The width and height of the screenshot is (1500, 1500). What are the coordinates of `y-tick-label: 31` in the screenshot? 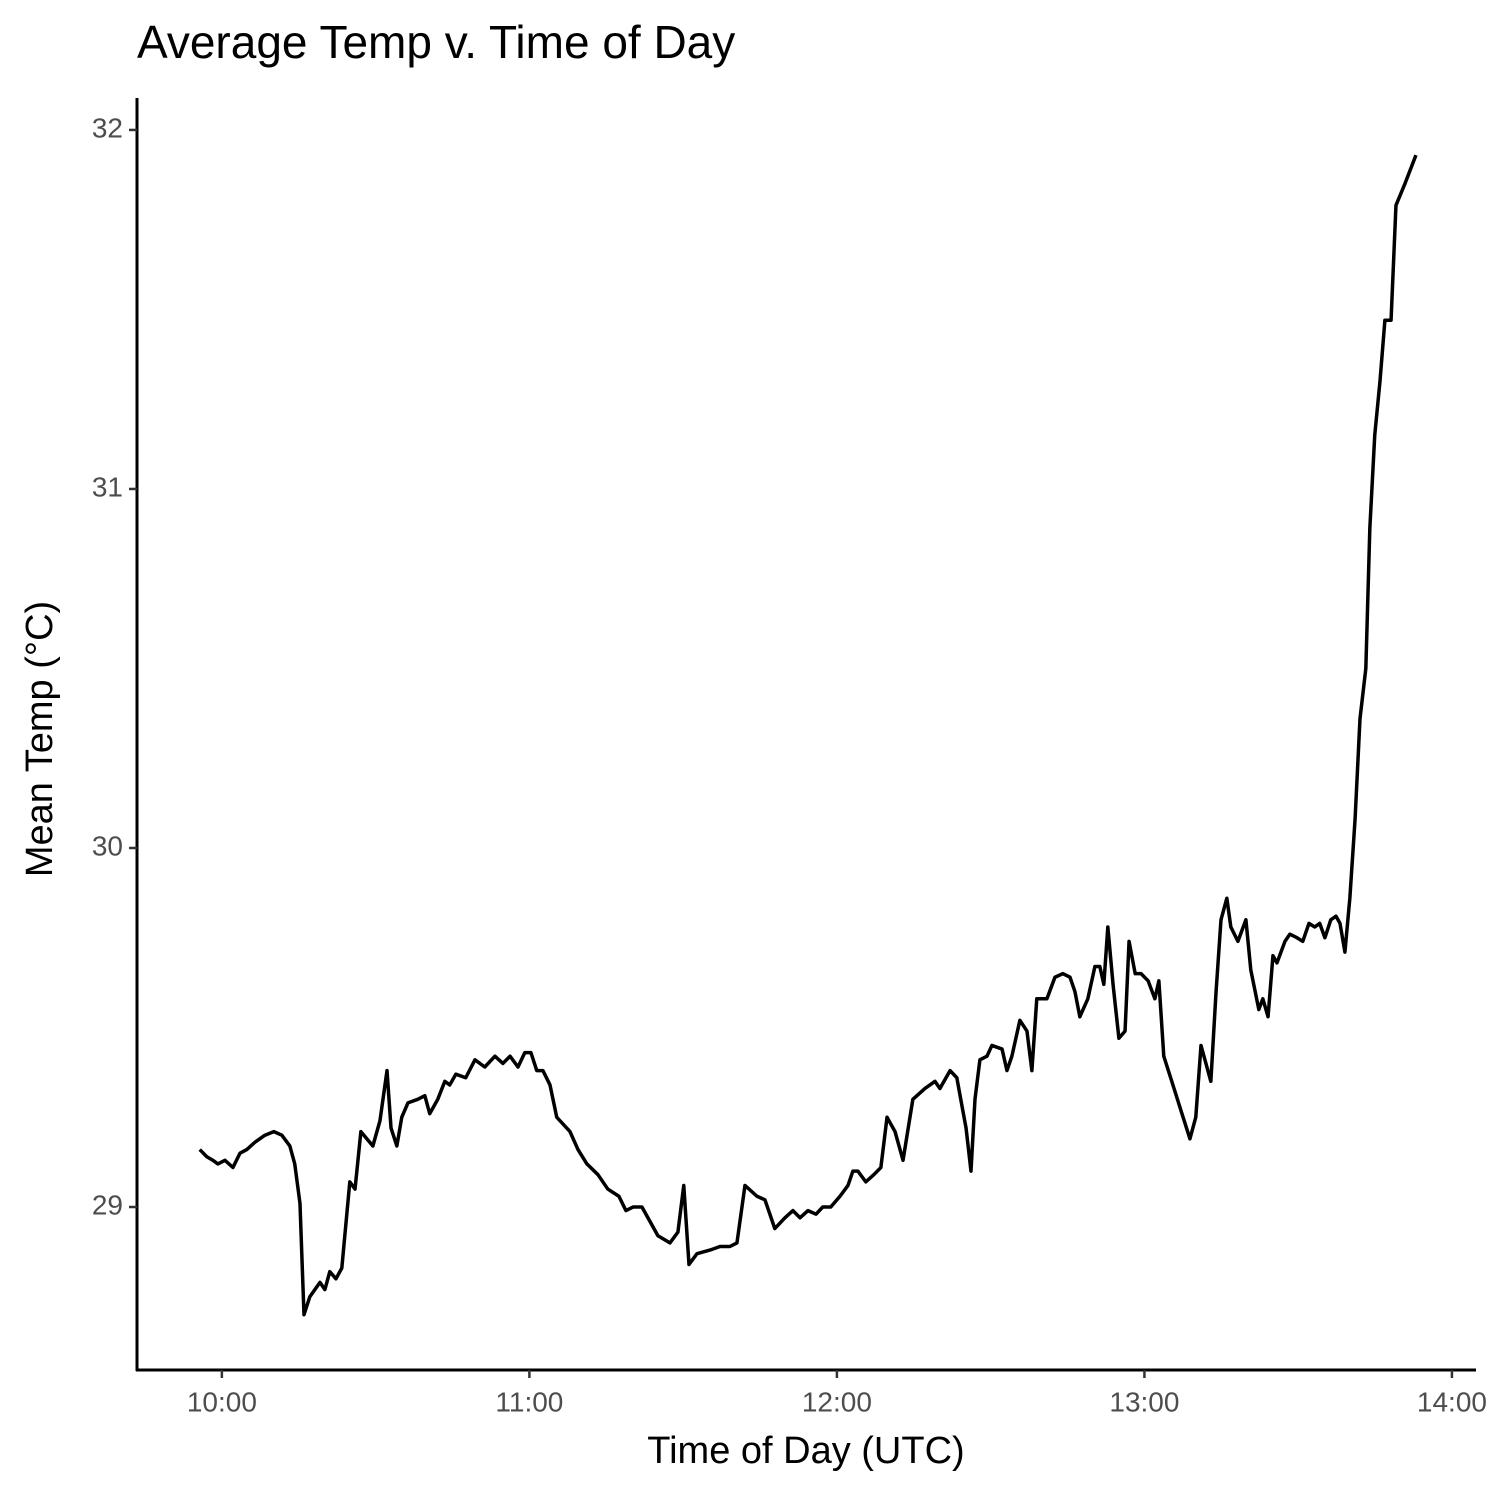 It's located at (107, 486).